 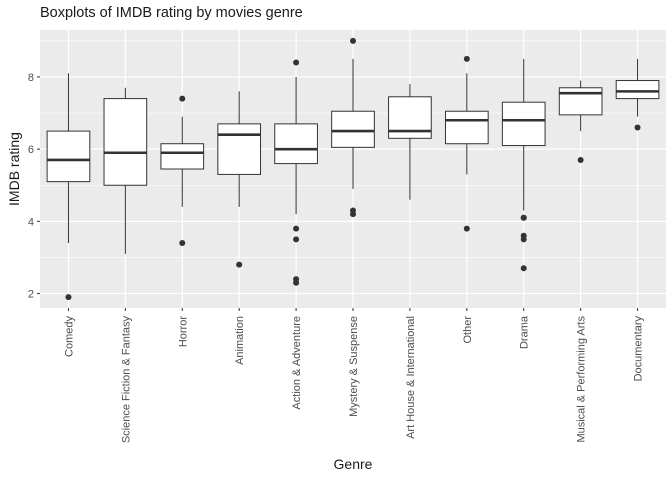 I want to click on box-documentary, so click(x=637, y=94).